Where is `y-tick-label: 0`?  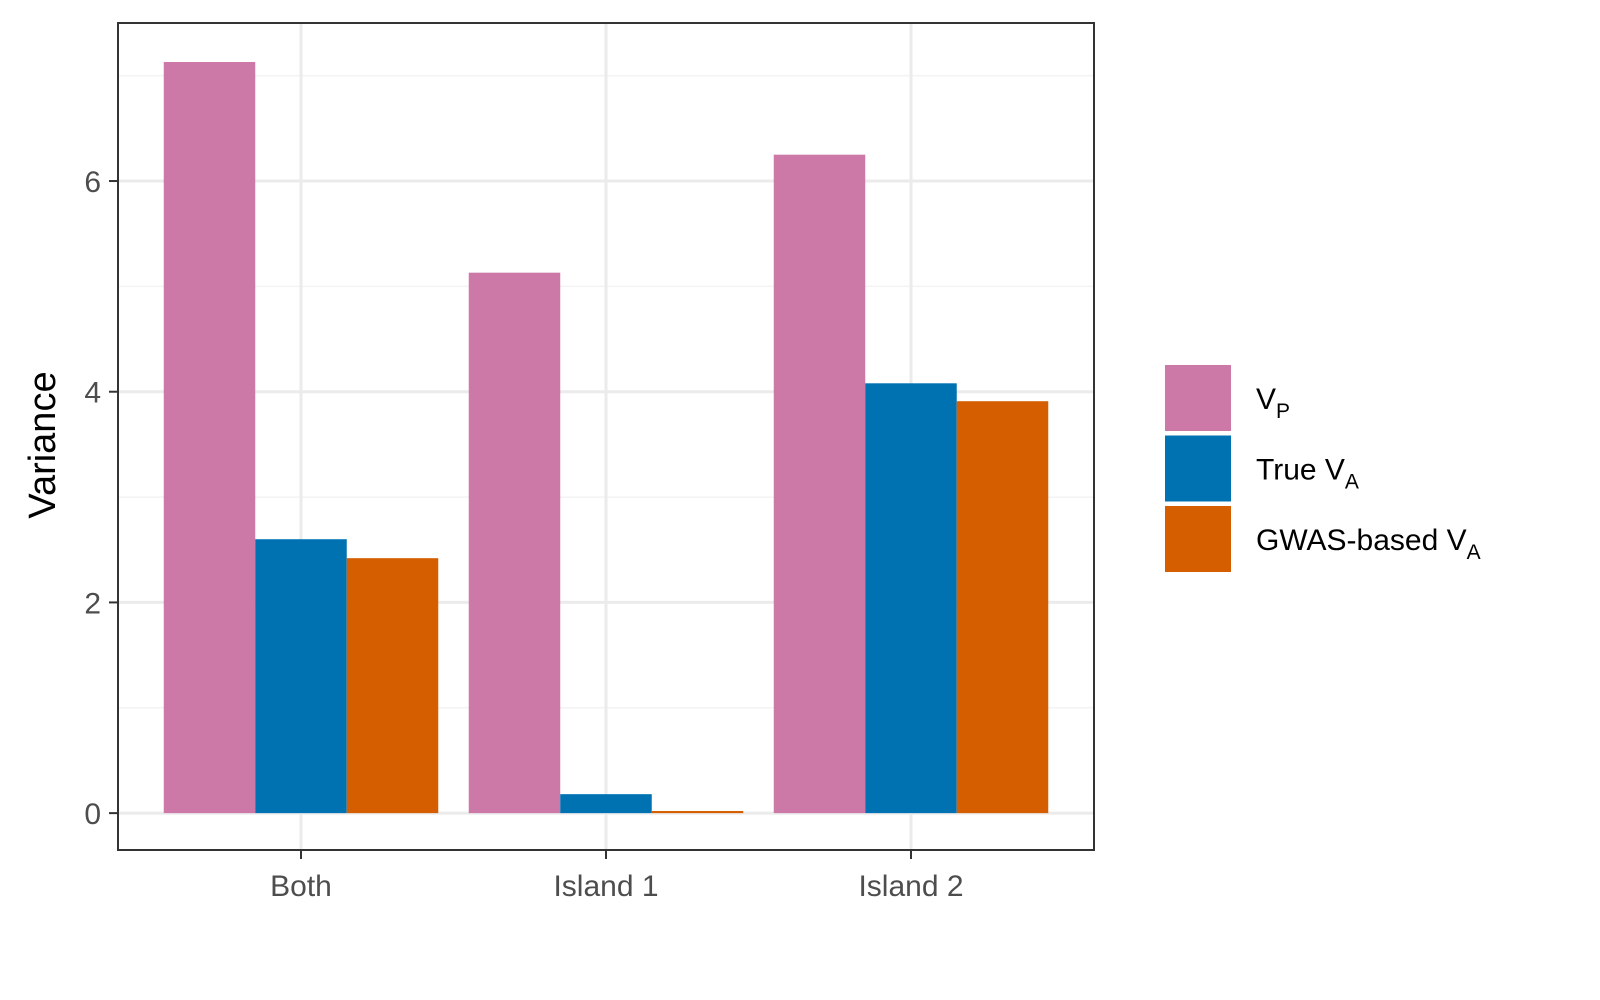
y-tick-label: 0 is located at coordinates (92, 814).